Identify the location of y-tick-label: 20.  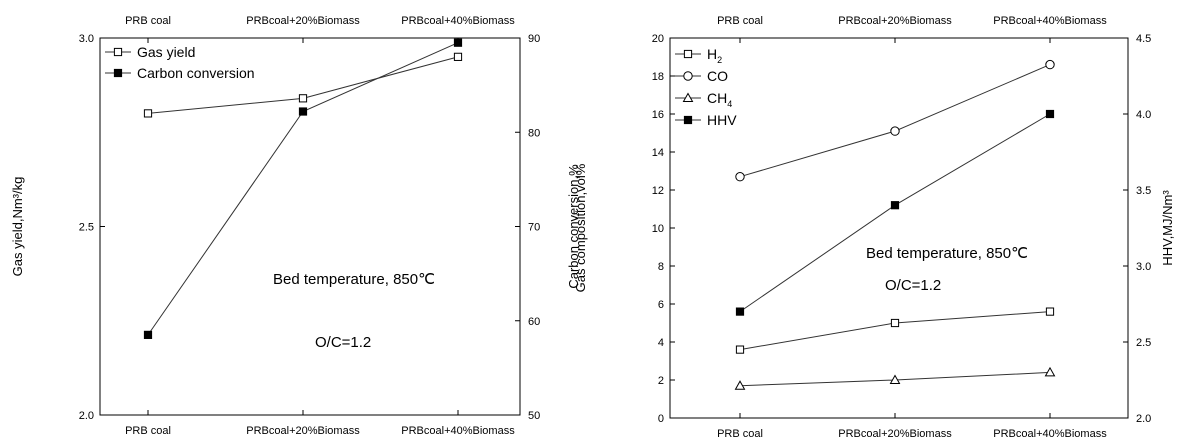
(658, 39).